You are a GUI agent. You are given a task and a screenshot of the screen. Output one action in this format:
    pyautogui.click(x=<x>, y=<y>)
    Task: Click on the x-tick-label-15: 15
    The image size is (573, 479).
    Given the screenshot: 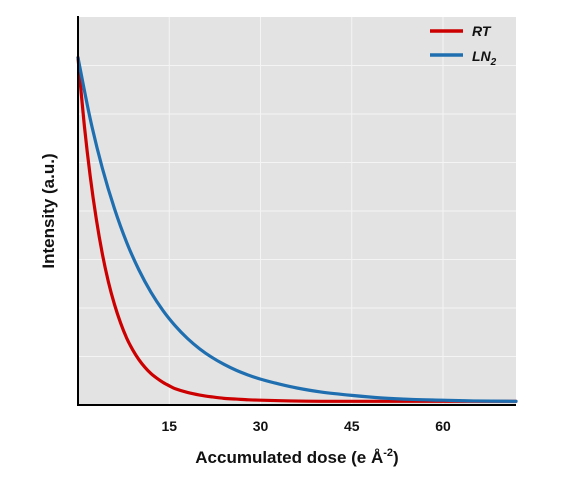 What is the action you would take?
    pyautogui.click(x=169, y=426)
    